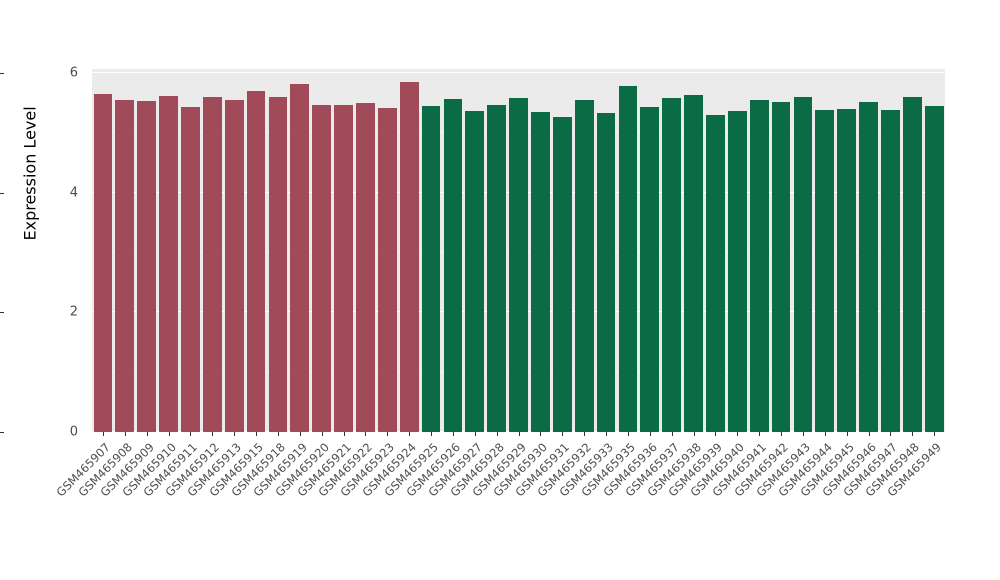 The width and height of the screenshot is (1000, 580). Describe the element at coordinates (849, 502) in the screenshot. I see `x-slot: GSM465946` at that location.